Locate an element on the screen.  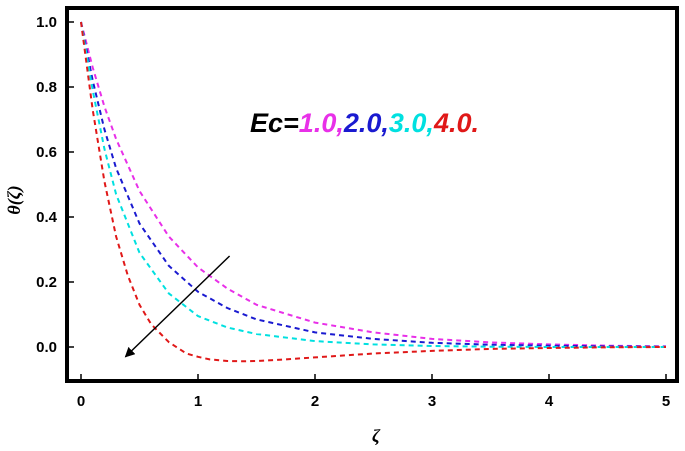
annotation-arrow is located at coordinates (177, 306).